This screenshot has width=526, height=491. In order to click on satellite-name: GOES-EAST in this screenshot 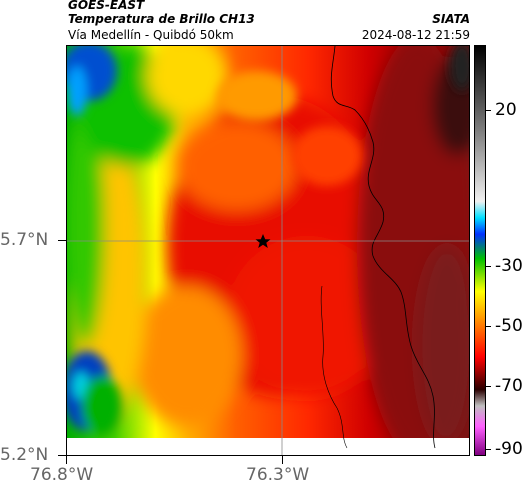, I will do `click(106, 6)`.